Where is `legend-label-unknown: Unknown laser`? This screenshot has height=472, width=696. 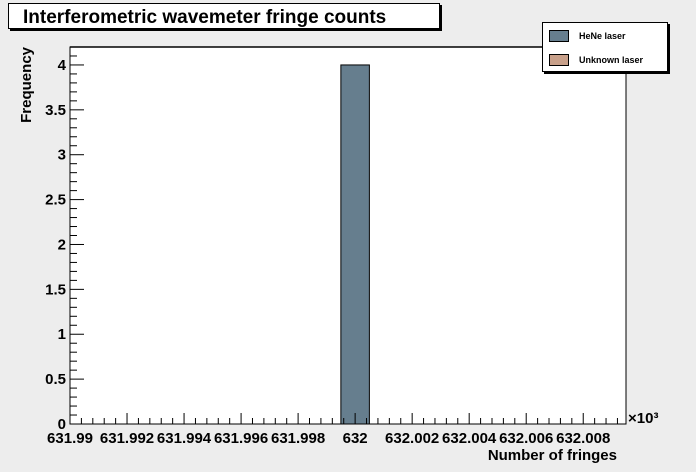 legend-label-unknown: Unknown laser is located at coordinates (611, 60).